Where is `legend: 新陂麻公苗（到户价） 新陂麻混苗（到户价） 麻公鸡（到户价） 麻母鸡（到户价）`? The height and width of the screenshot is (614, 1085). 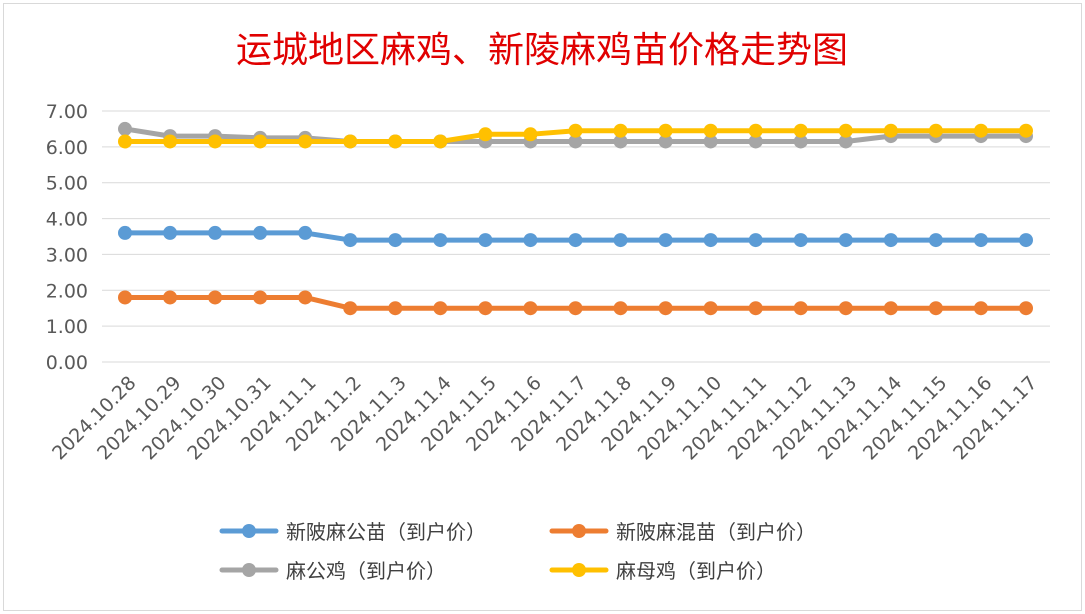 legend: 新陂麻公苗（到户价） 新陂麻混苗（到户价） 麻公鸡（到户价） 麻母鸡（到户价） is located at coordinates (517, 551).